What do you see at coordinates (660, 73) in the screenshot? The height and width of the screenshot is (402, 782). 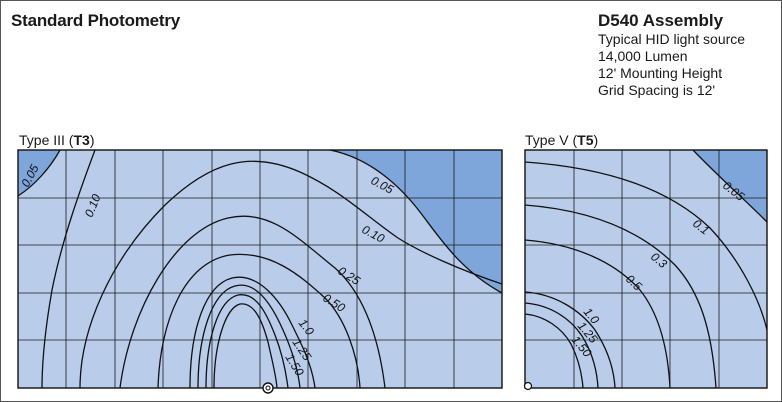 I see `mounting-height-spec: 12' Mounting Height` at bounding box center [660, 73].